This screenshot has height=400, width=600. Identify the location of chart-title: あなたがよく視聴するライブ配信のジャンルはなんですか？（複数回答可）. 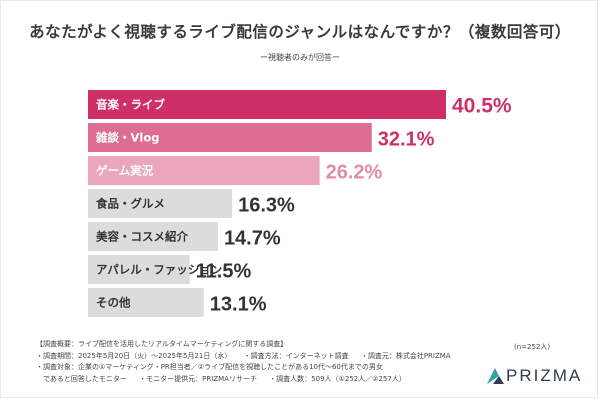
(300, 32).